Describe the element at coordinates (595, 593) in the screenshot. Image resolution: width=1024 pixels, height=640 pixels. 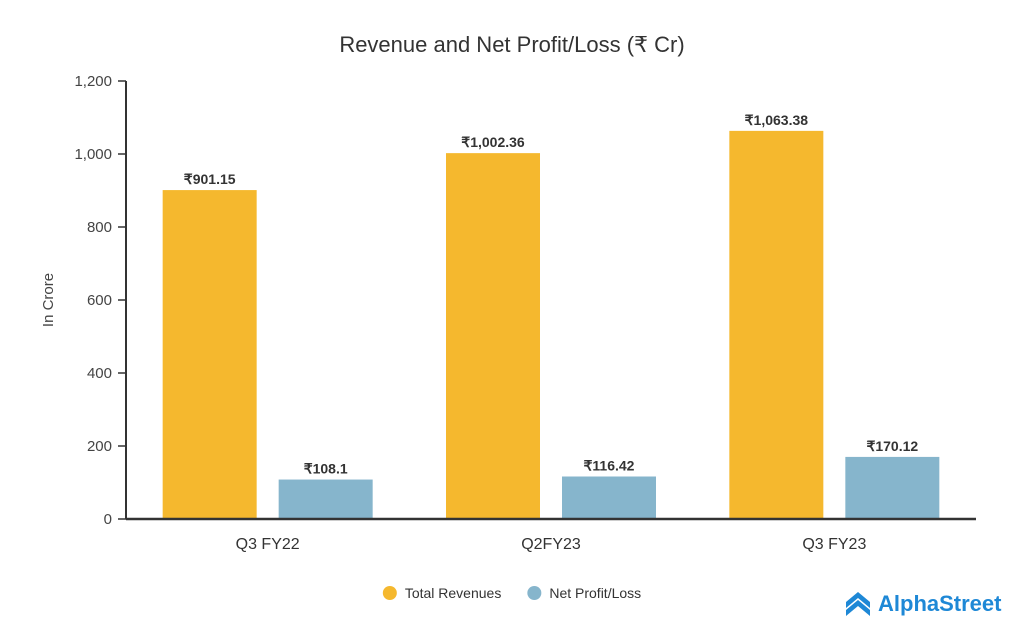
I see `legend-label: Net Profit/Loss` at that location.